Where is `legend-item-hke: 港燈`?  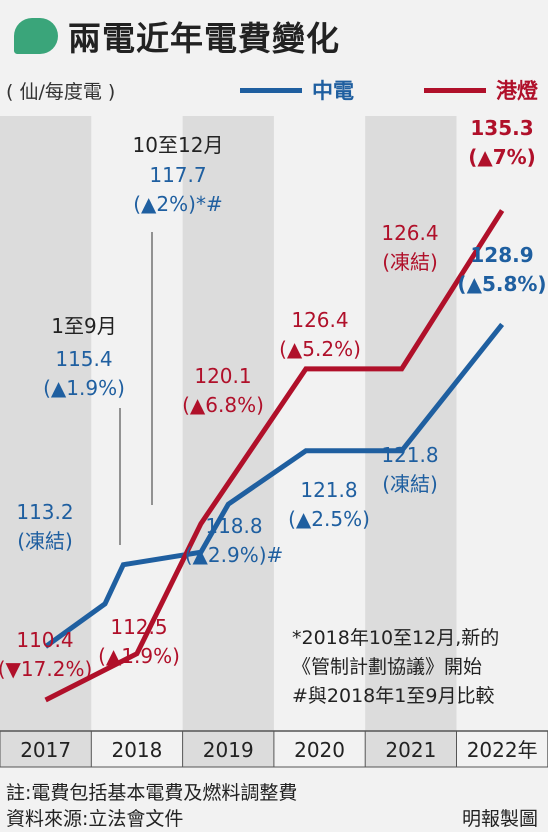
legend-item-hke: 港燈 is located at coordinates (481, 90).